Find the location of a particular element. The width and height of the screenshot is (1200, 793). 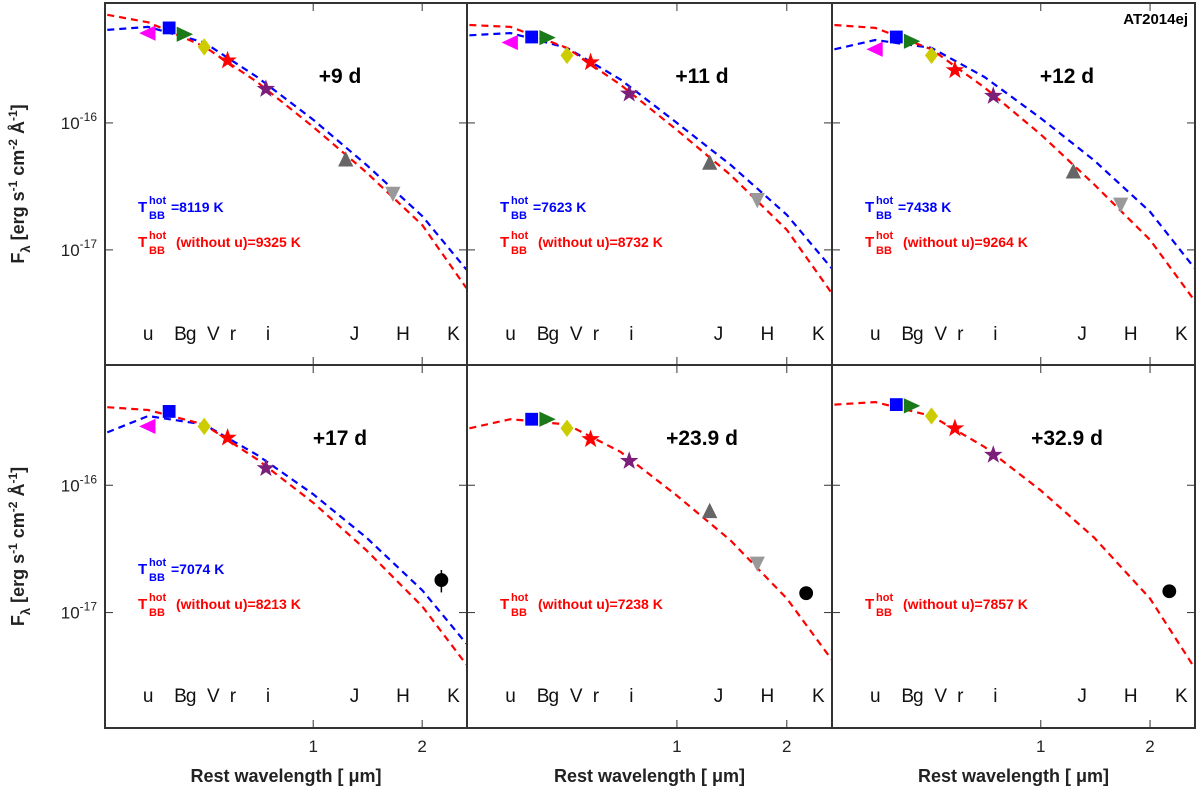

y-axis-label-part: -2 is located at coordinates (13, 144).